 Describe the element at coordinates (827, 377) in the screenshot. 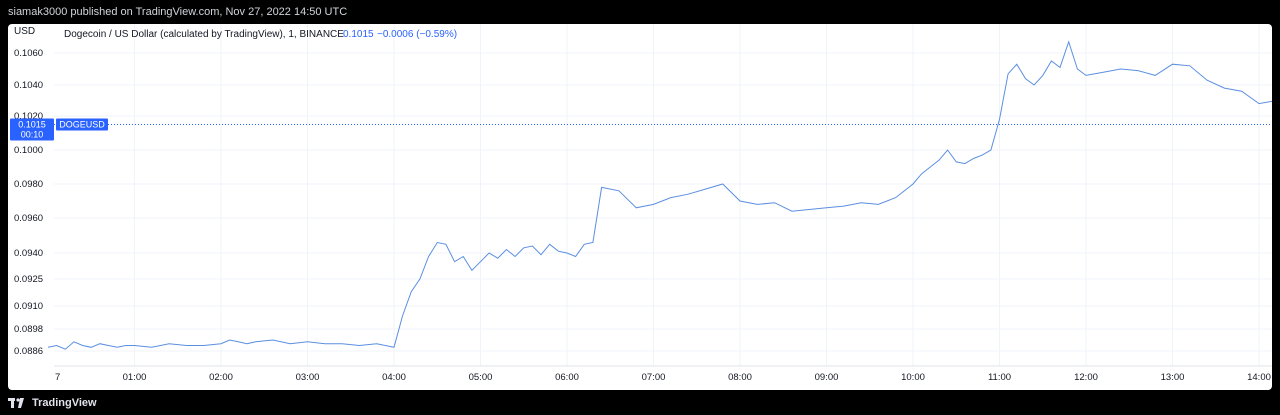

I see `x-tick-label: 09:00` at that location.